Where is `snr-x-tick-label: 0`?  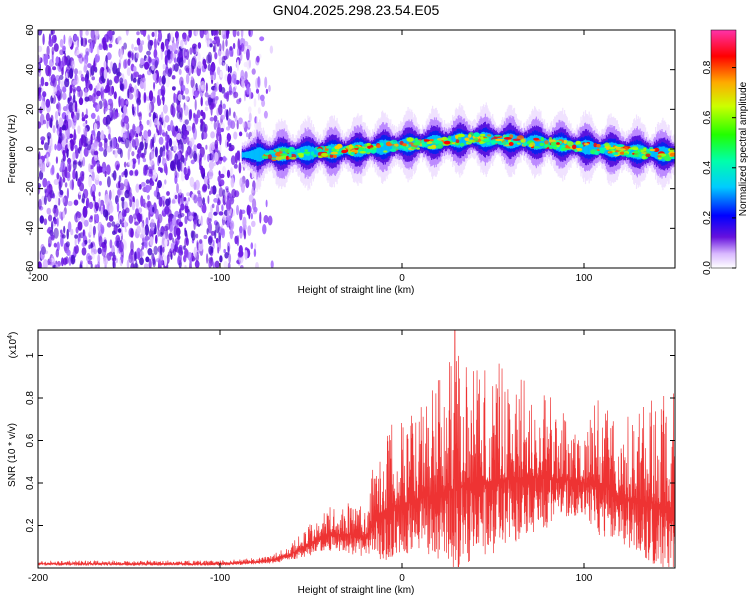 snr-x-tick-label: 0 is located at coordinates (402, 578).